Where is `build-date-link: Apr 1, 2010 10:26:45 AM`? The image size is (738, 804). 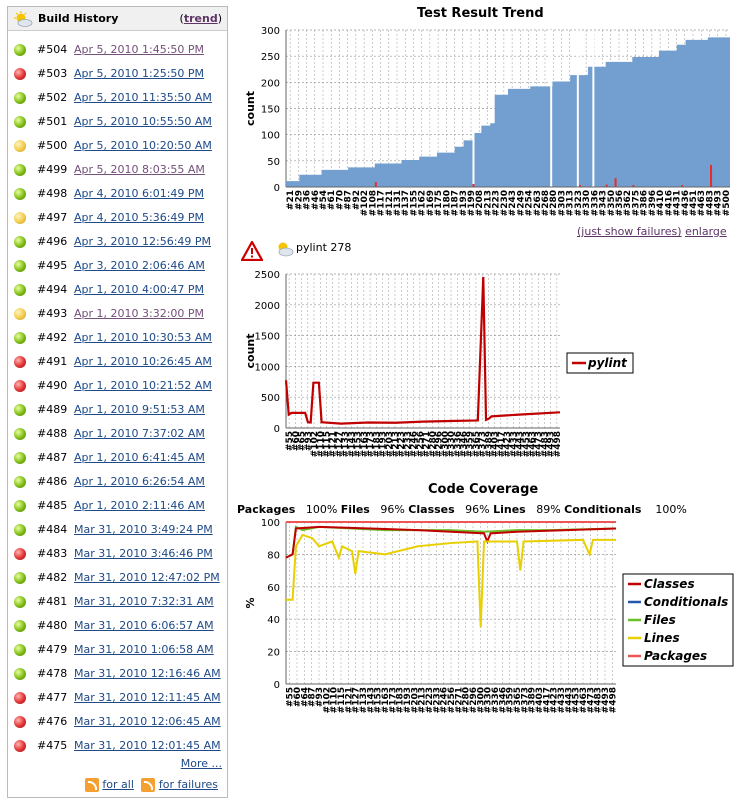
build-date-link: Apr 1, 2010 10:26:45 AM is located at coordinates (143, 361).